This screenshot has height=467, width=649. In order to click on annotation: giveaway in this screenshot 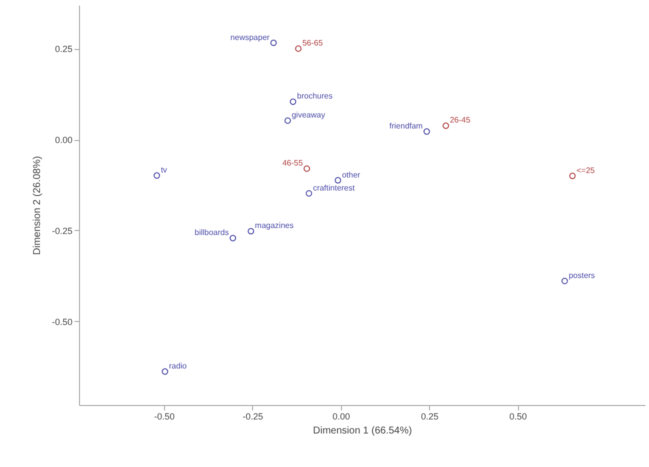, I will do `click(309, 115)`.